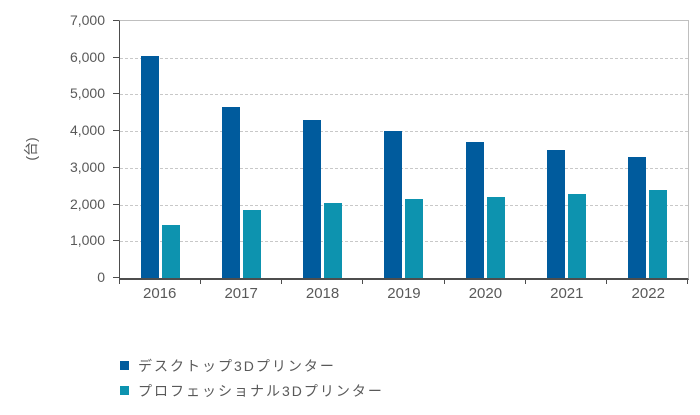 Image resolution: width=700 pixels, height=415 pixels. I want to click on x-axis-tick-label: 2020, so click(485, 293).